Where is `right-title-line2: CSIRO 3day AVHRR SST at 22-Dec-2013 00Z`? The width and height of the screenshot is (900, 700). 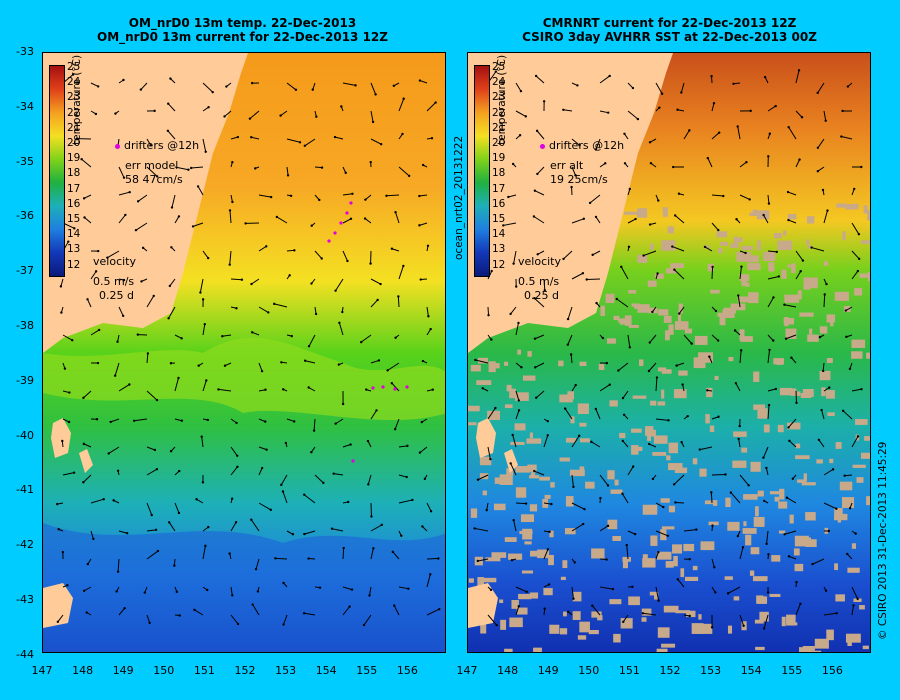
right-title-line2: CSIRO 3day AVHRR SST at 22-Dec-2013 00Z is located at coordinates (669, 37).